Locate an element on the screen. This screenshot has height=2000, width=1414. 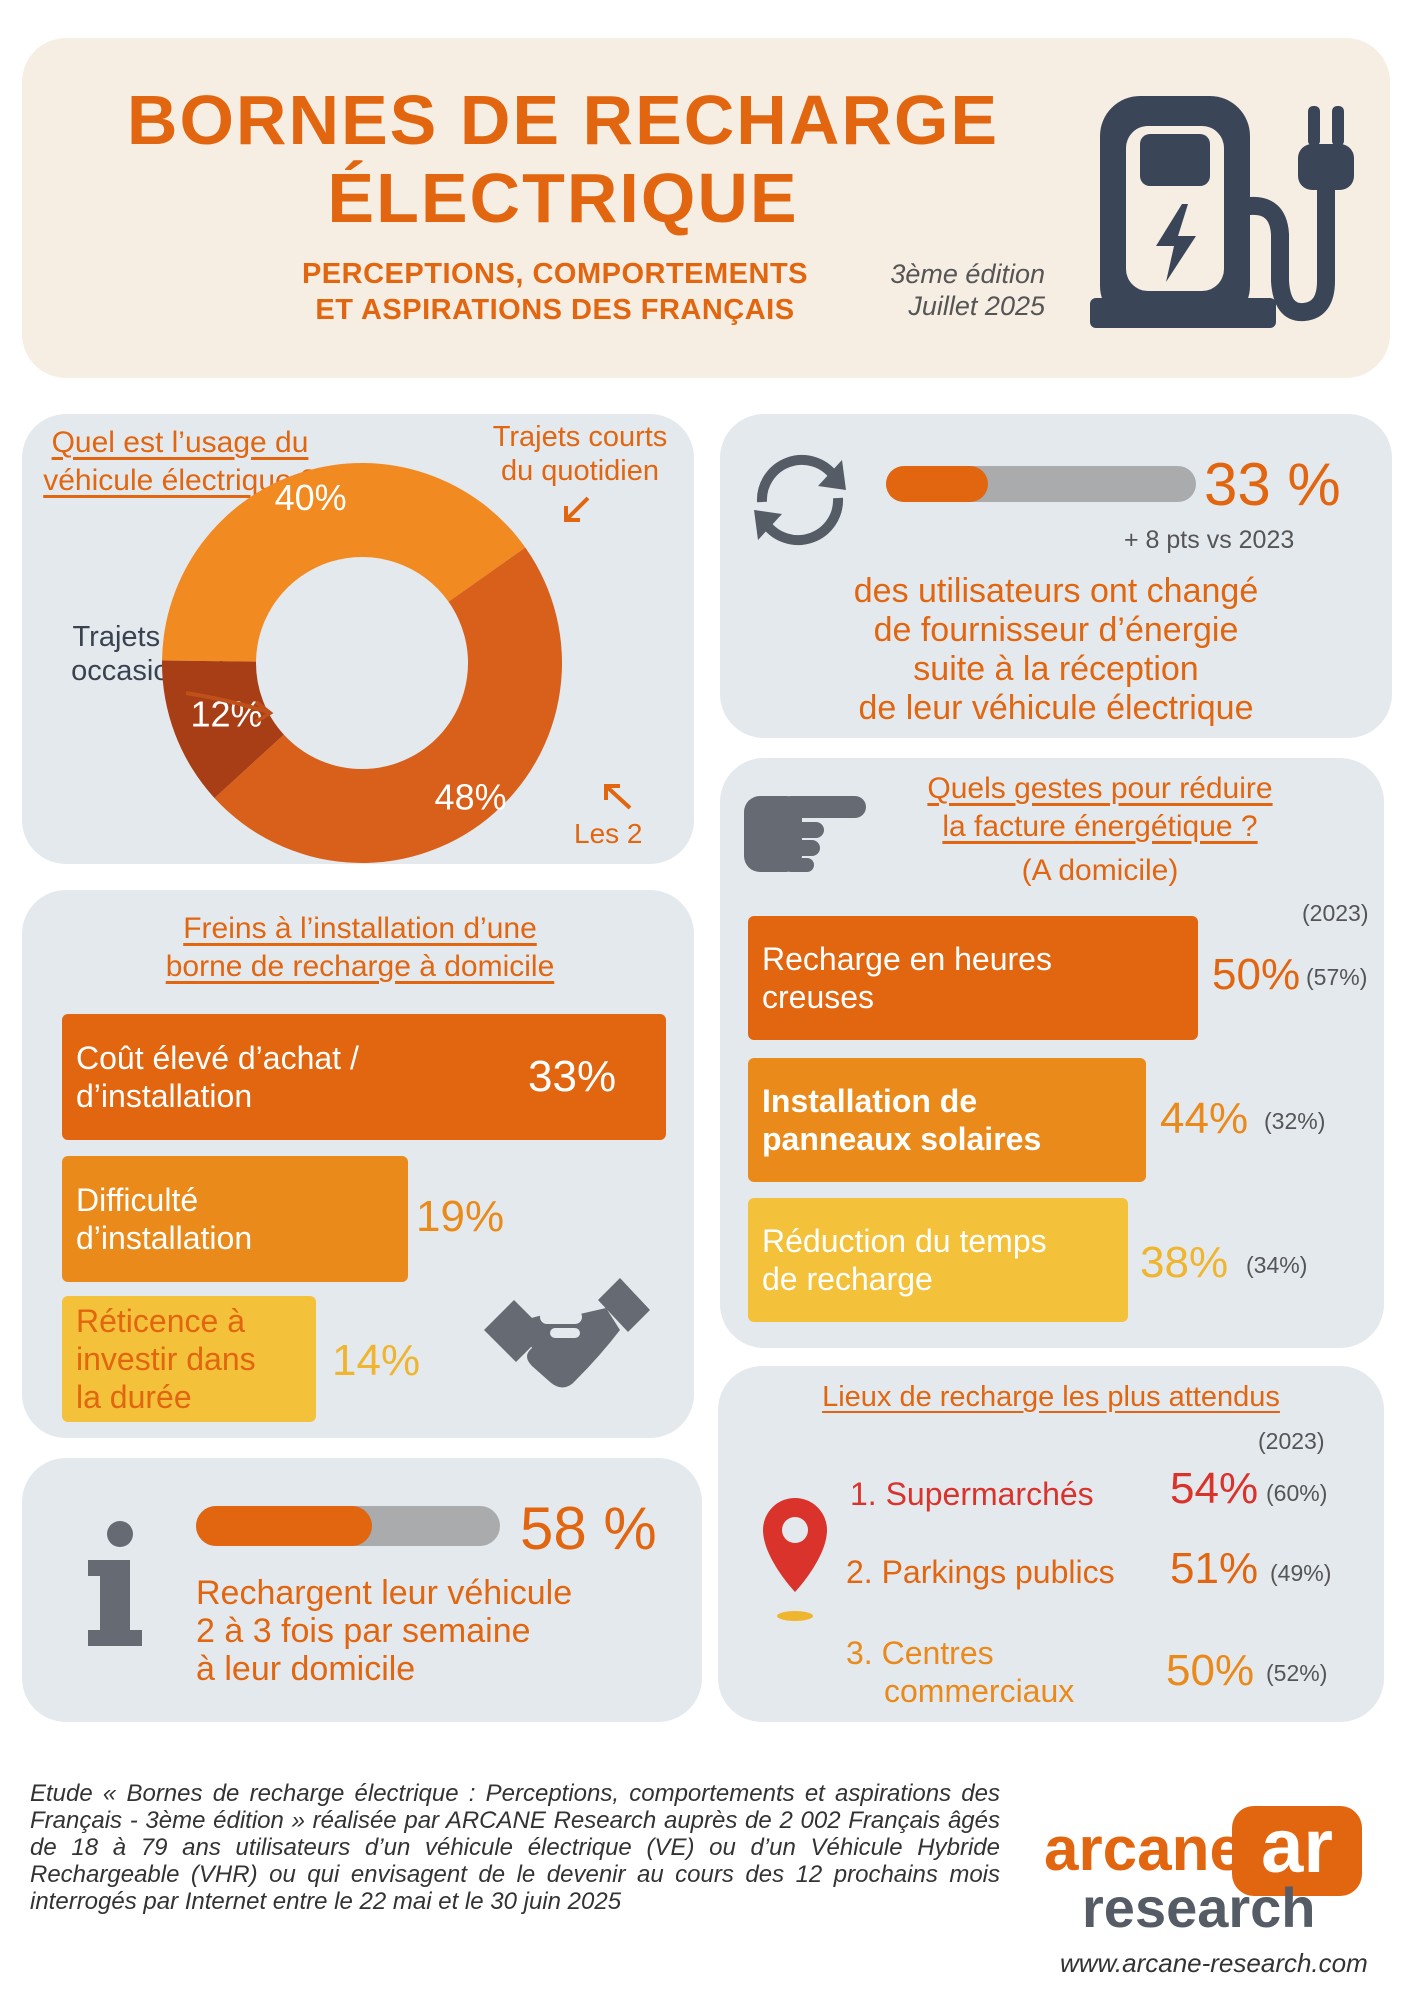
place-rank: 2. is located at coordinates (859, 1572).